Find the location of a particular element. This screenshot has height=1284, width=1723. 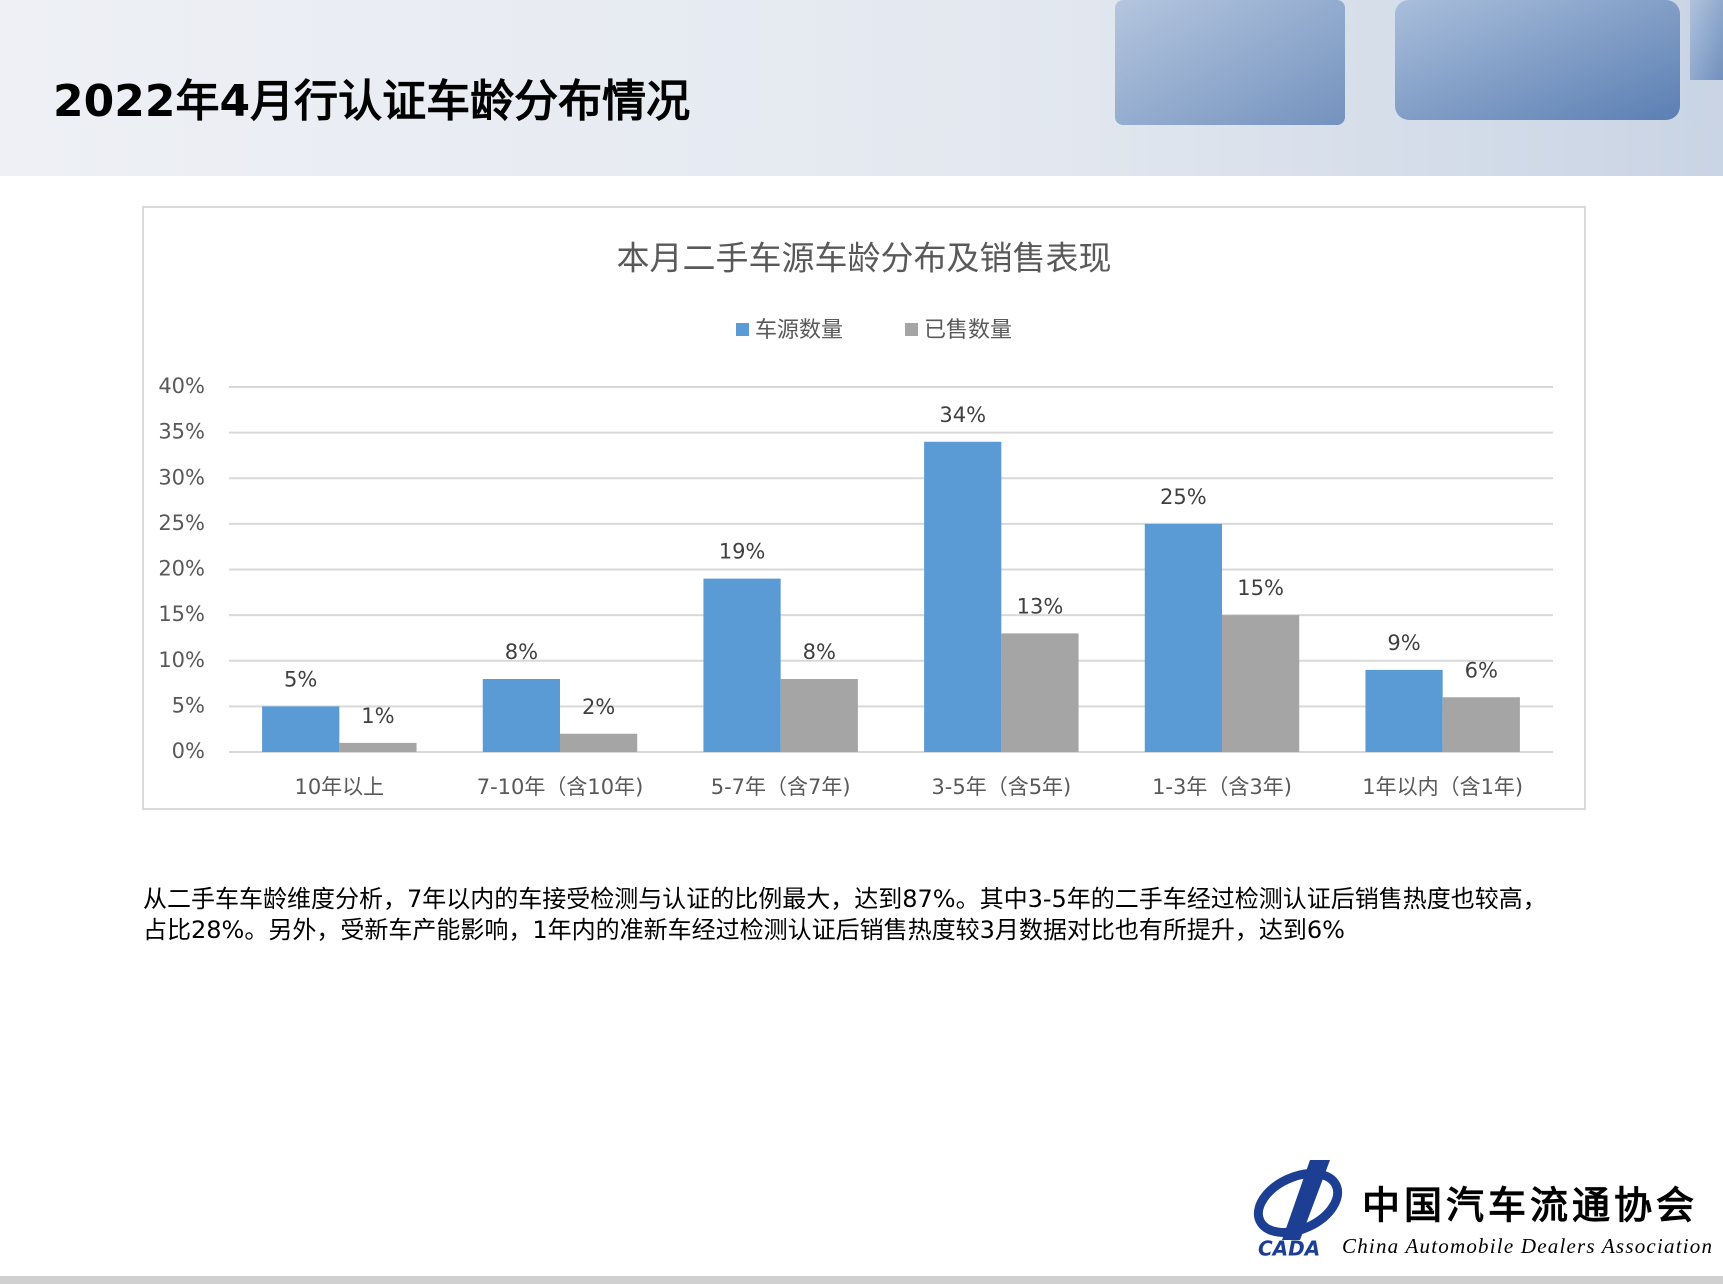

logo-name-en: China Automobile Dealers Association is located at coordinates (1527, 1246).